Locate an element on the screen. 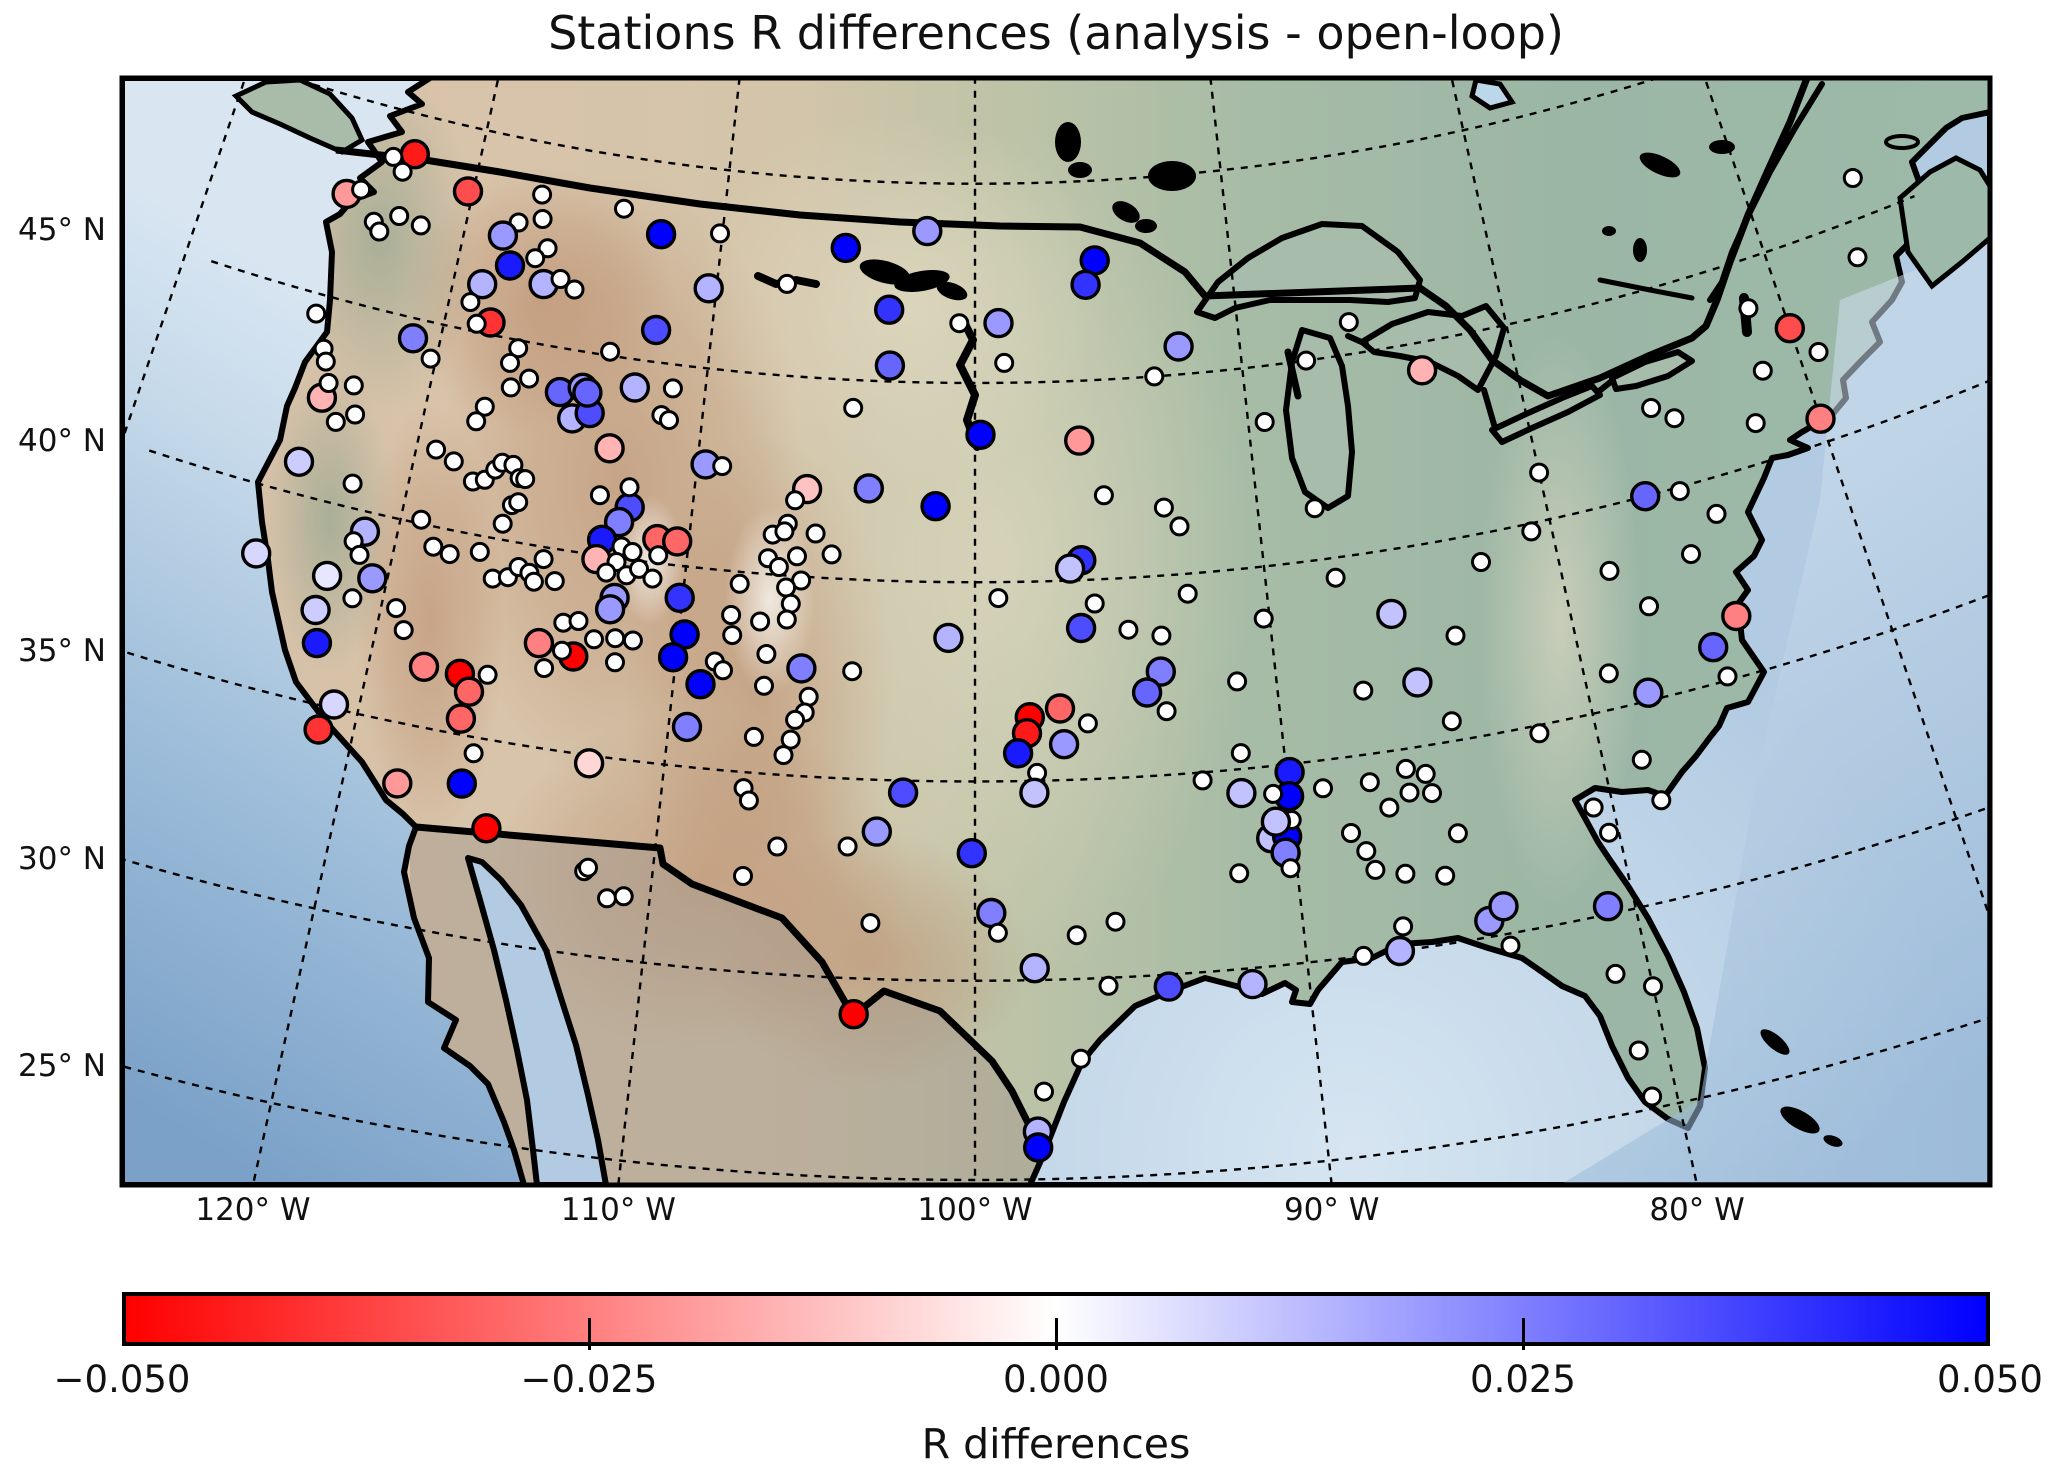  x-tick-label: 100° W is located at coordinates (975, 1210).